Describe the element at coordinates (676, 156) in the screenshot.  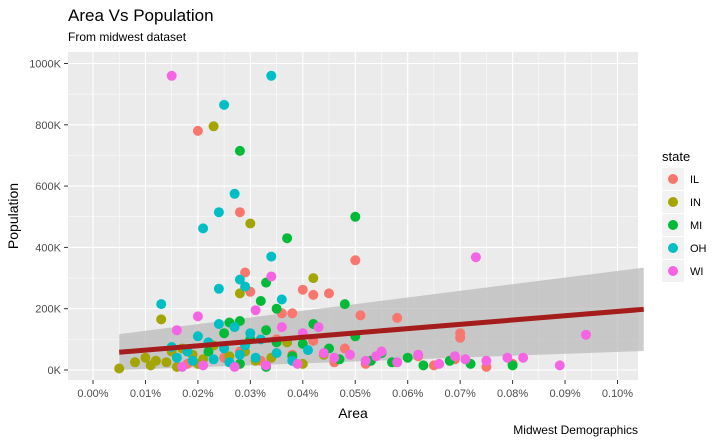
I see `legend-title: state` at that location.